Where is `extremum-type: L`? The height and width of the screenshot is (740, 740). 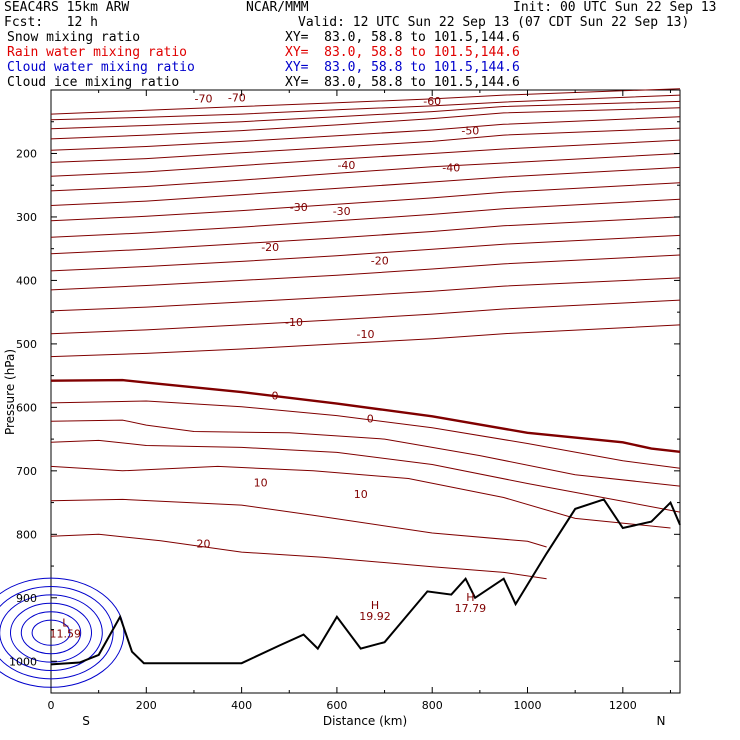 extremum-type: L is located at coordinates (65, 622).